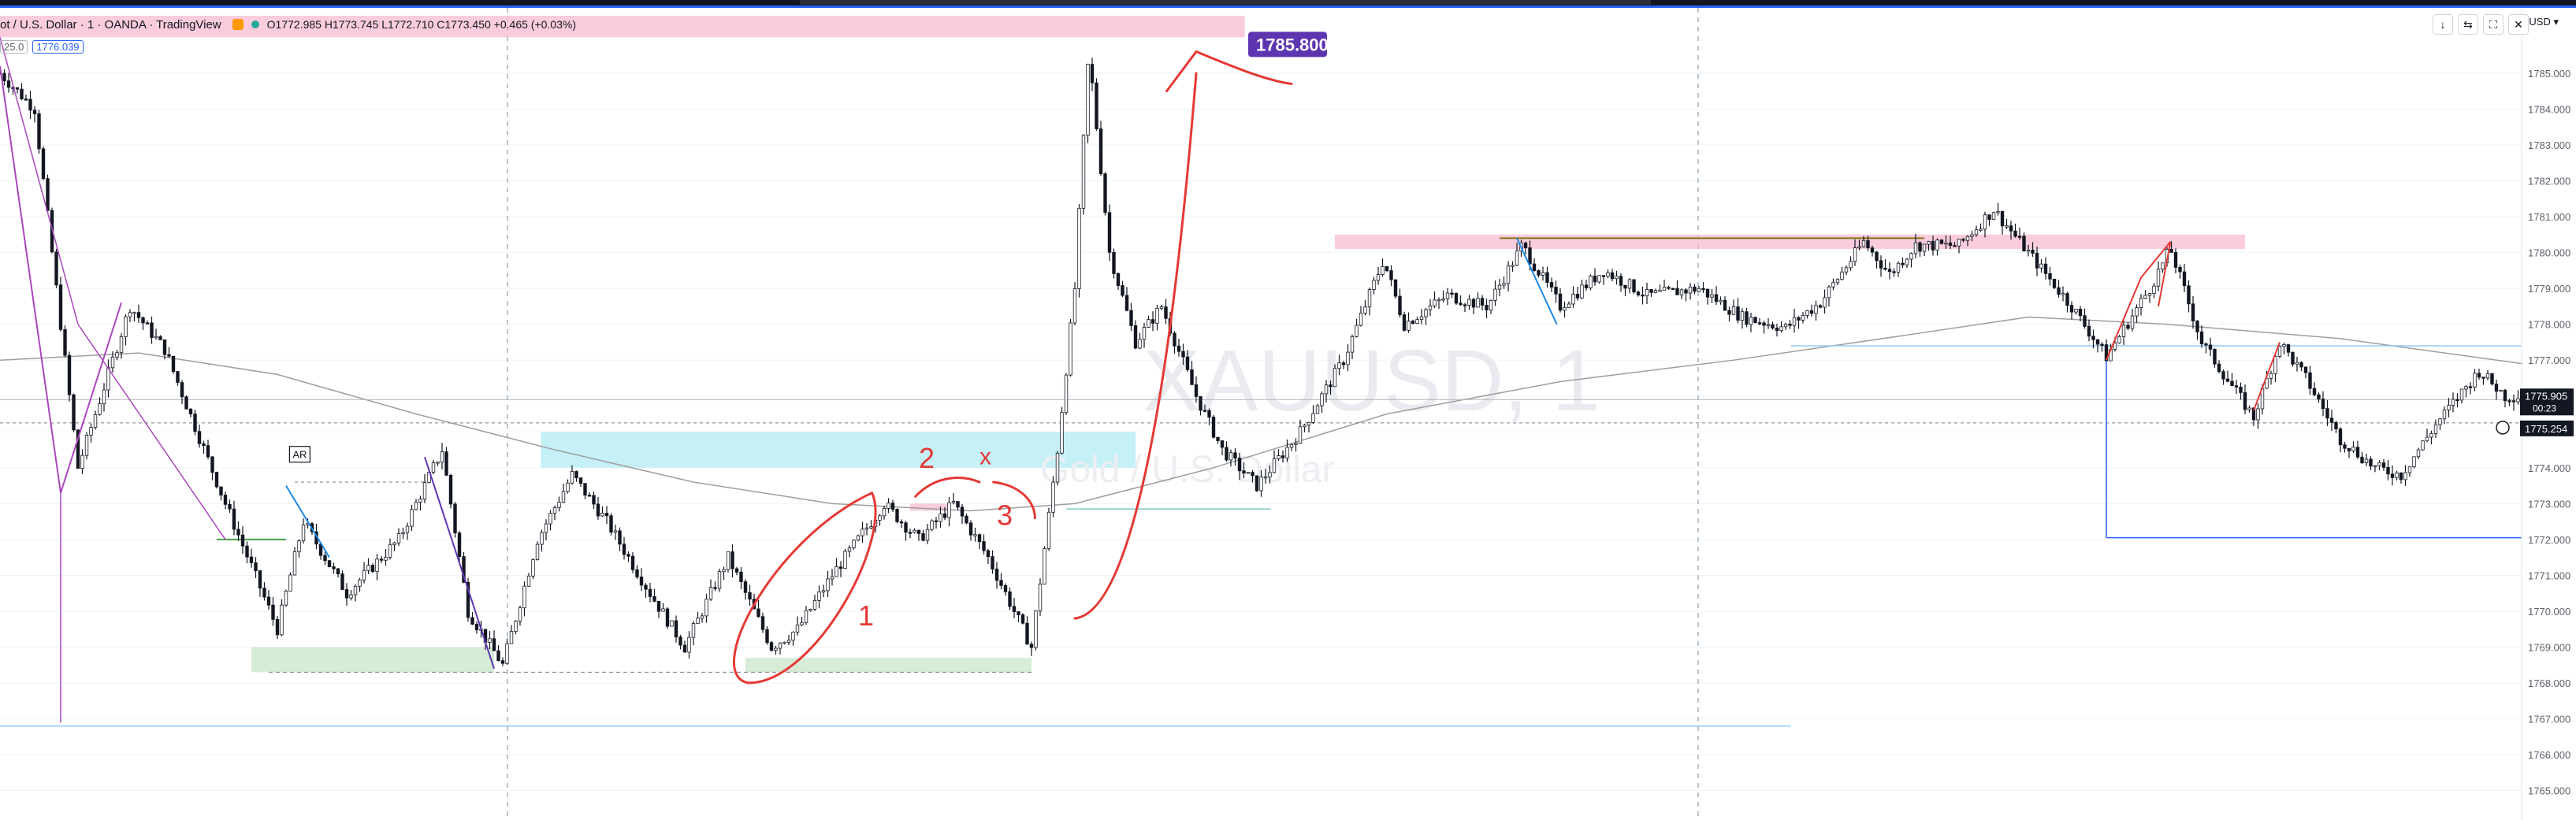 This screenshot has height=820, width=2576. What do you see at coordinates (2518, 24) in the screenshot?
I see `close-icon: ✕` at bounding box center [2518, 24].